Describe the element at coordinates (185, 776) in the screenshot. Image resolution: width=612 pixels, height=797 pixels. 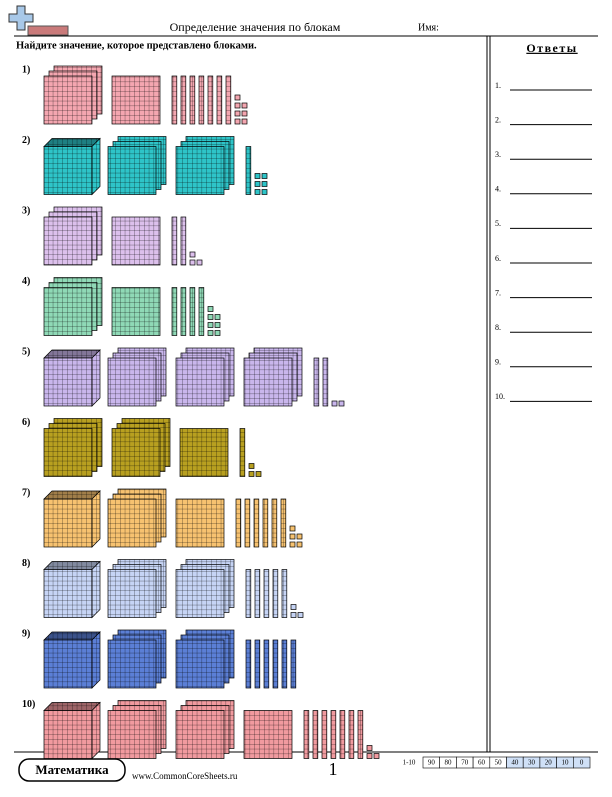
I see `site: www.CommonCoreSheets.ru` at that location.